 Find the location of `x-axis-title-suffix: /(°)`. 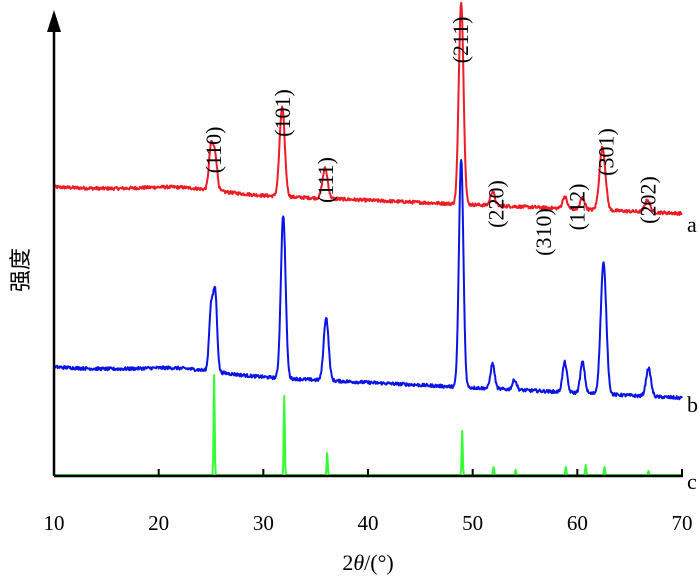

x-axis-title-suffix: /(°) is located at coordinates (379, 562).